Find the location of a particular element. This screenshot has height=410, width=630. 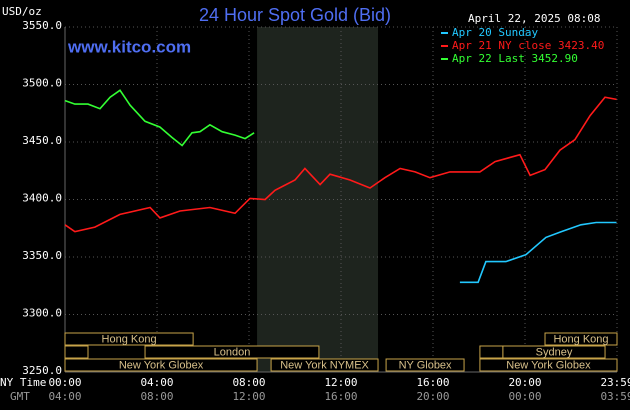

legend-label: Apr 20 Sunday is located at coordinates (495, 32).